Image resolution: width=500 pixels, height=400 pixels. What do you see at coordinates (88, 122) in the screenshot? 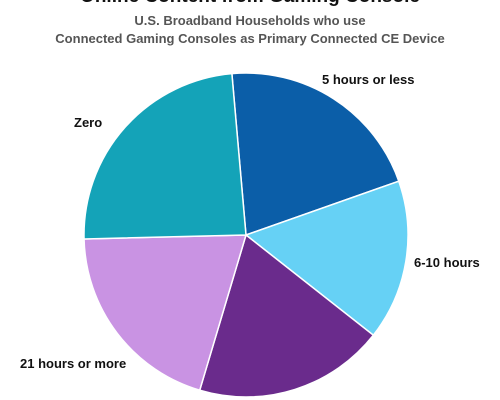
I see `slice-label-4: Zero` at bounding box center [88, 122].